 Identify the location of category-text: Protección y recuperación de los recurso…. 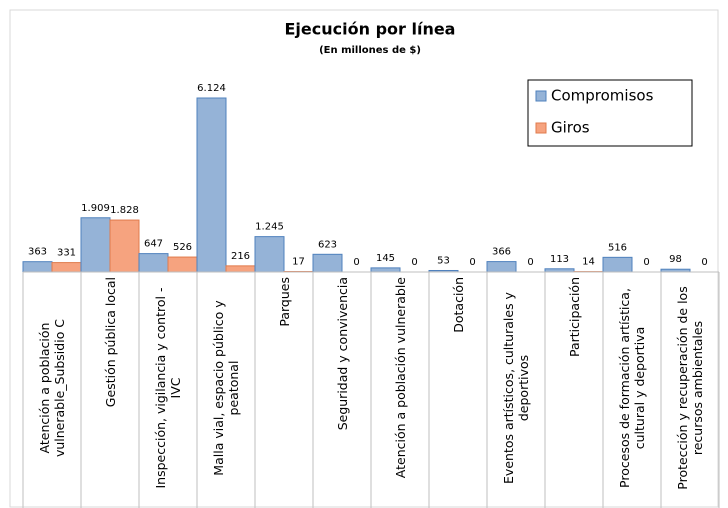
(690, 388).